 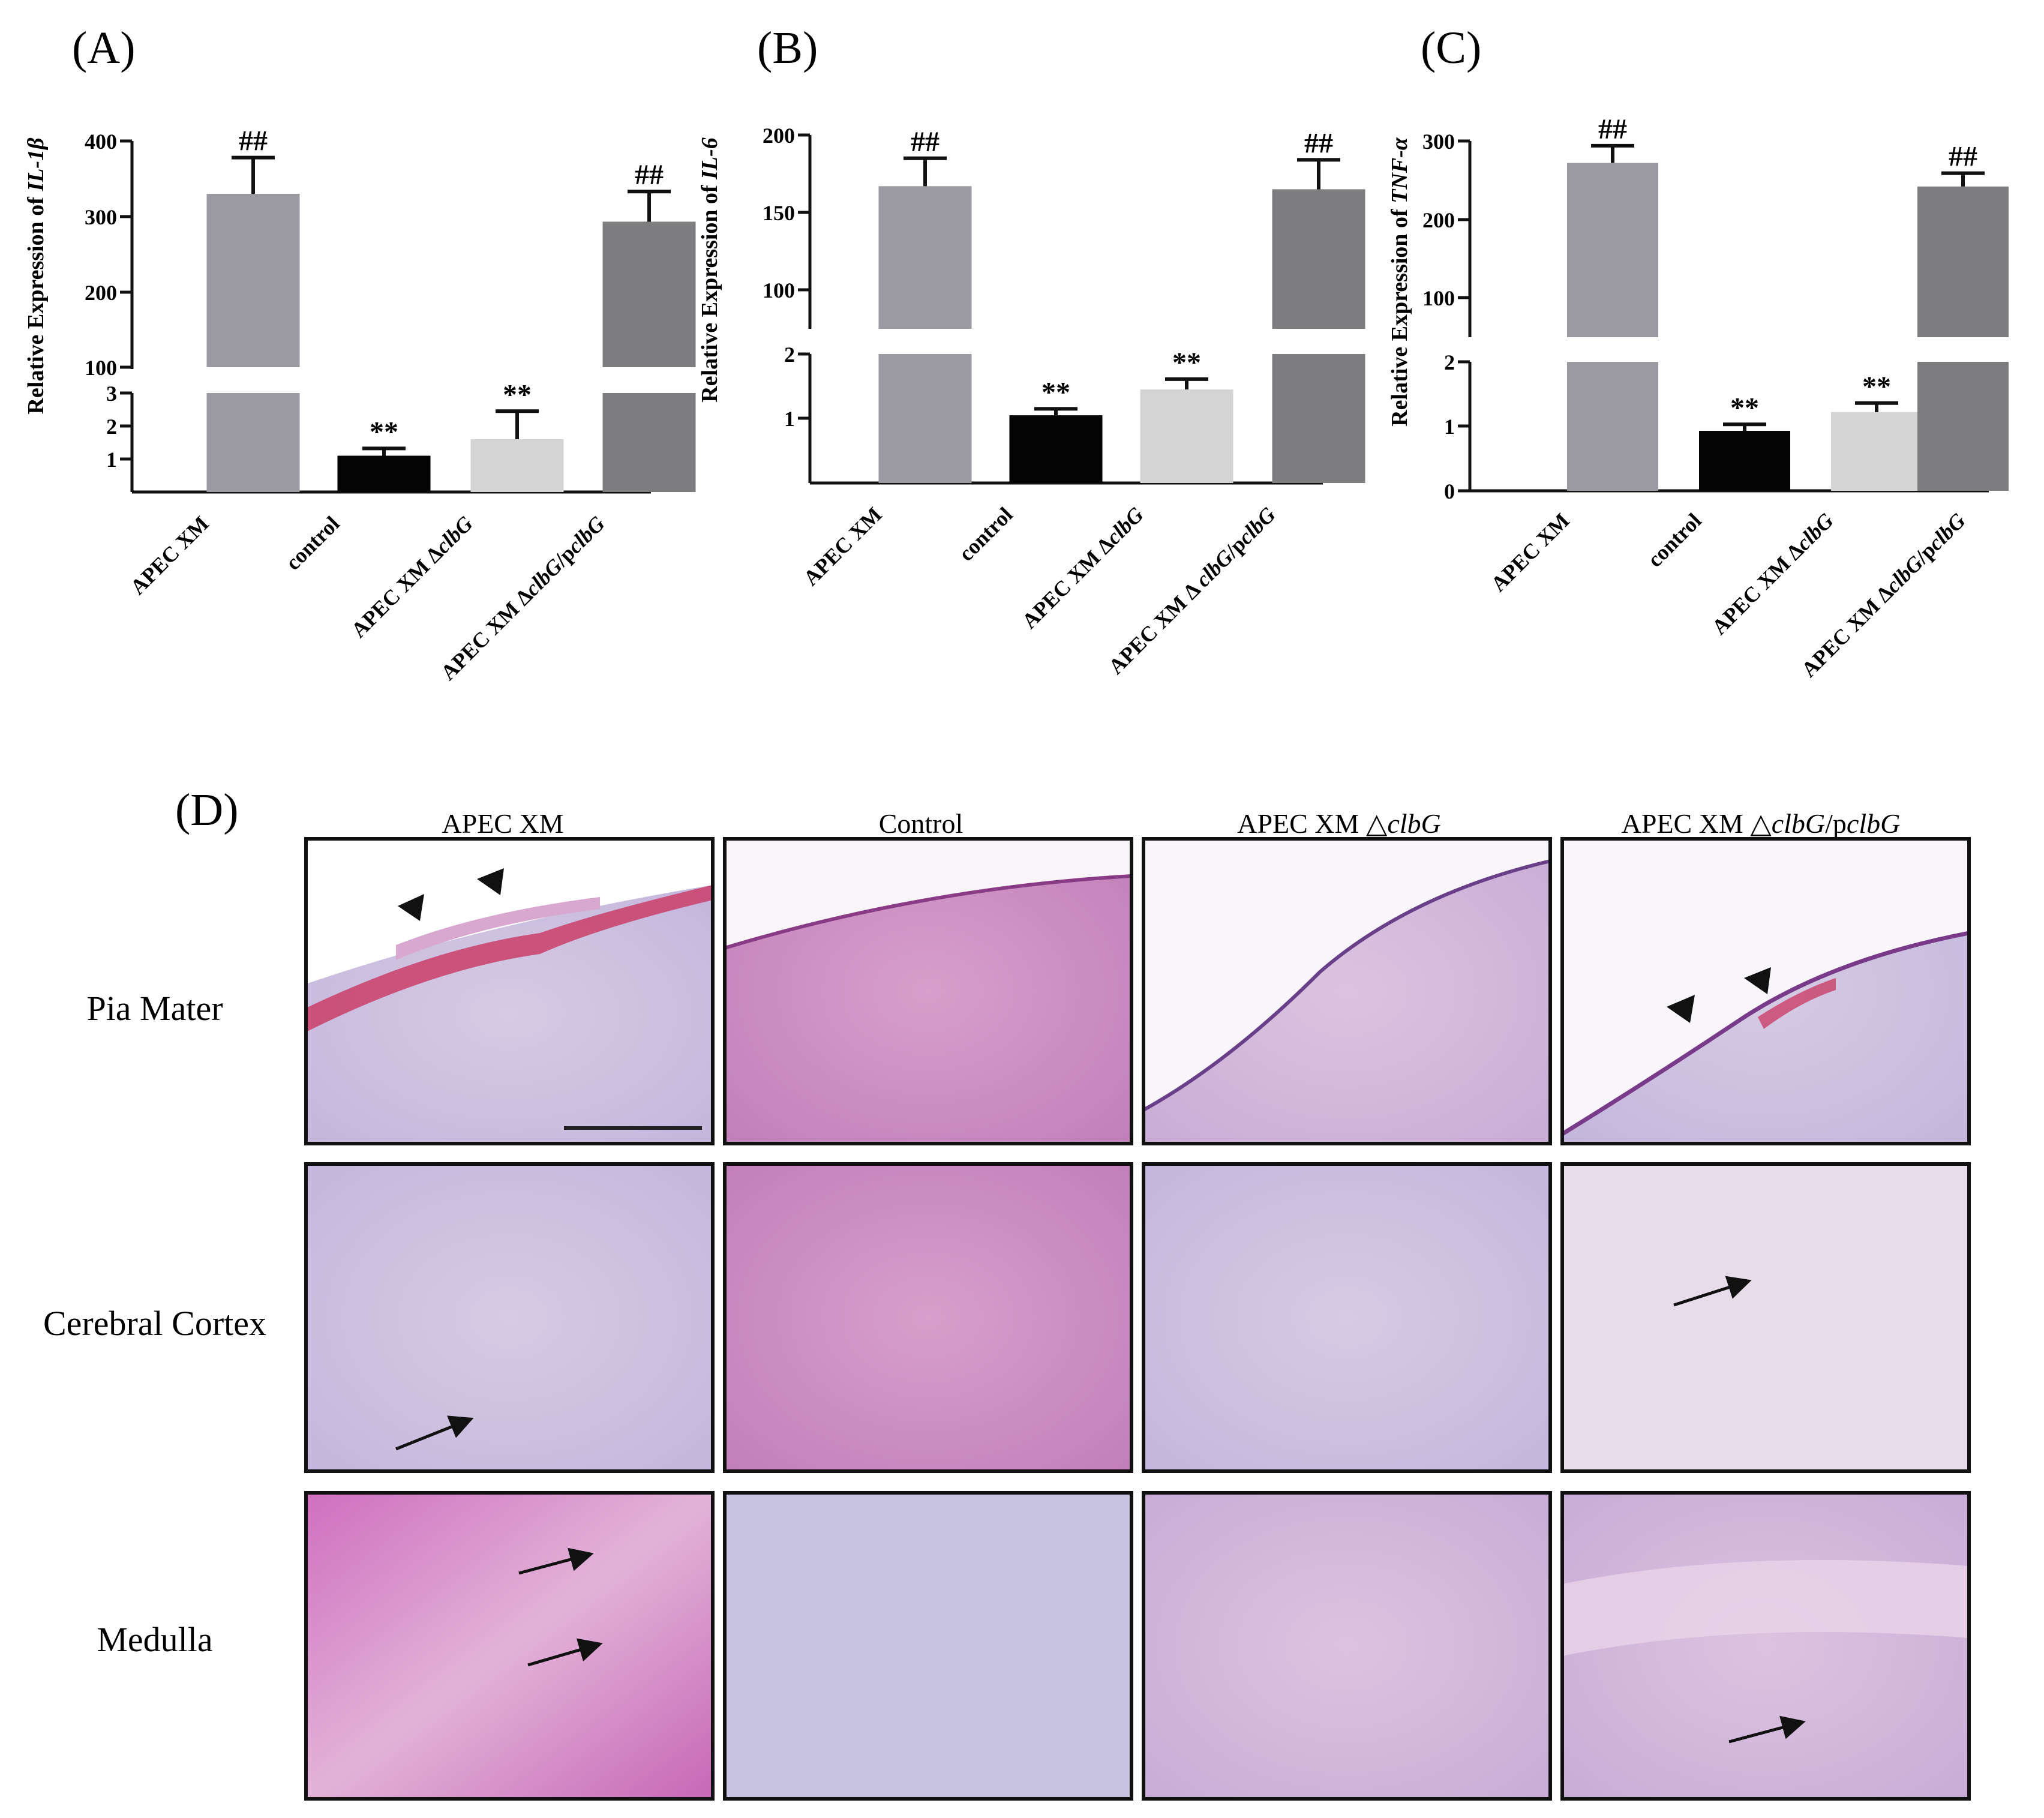 What do you see at coordinates (312, 543) in the screenshot?
I see `chart-a-x-label-control: control` at bounding box center [312, 543].